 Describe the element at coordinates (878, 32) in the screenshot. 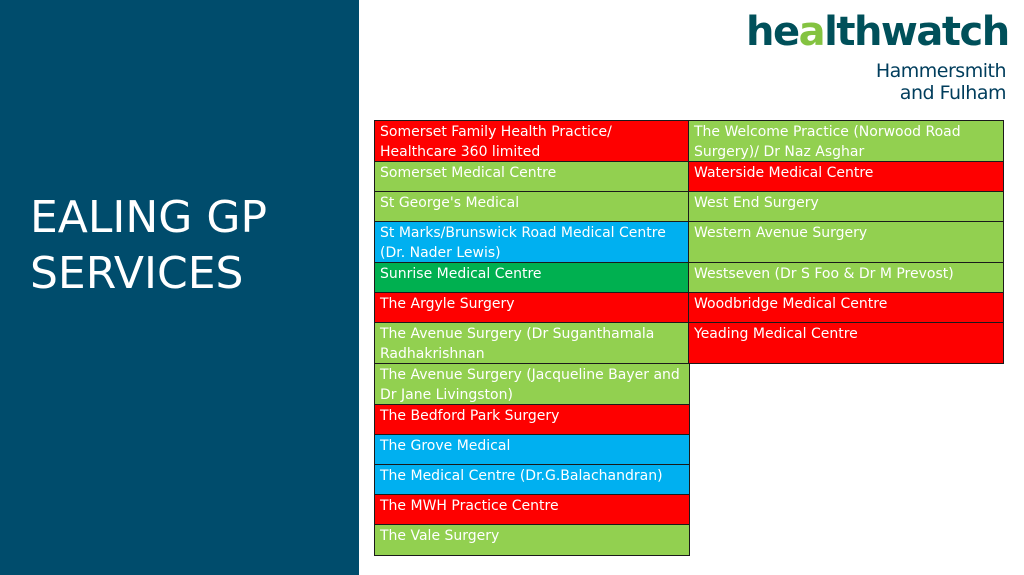

I see `logo-wordmark: healthwatch` at that location.